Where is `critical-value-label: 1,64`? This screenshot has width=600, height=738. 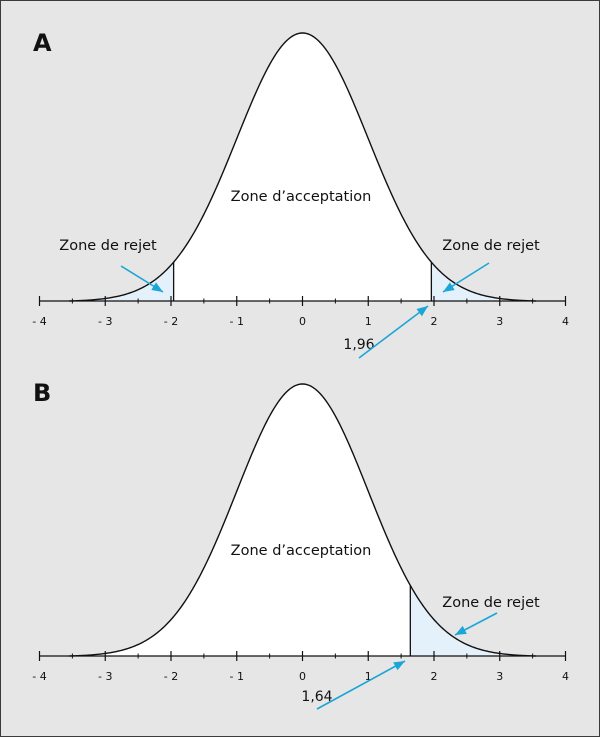 critical-value-label: 1,64 is located at coordinates (316, 697).